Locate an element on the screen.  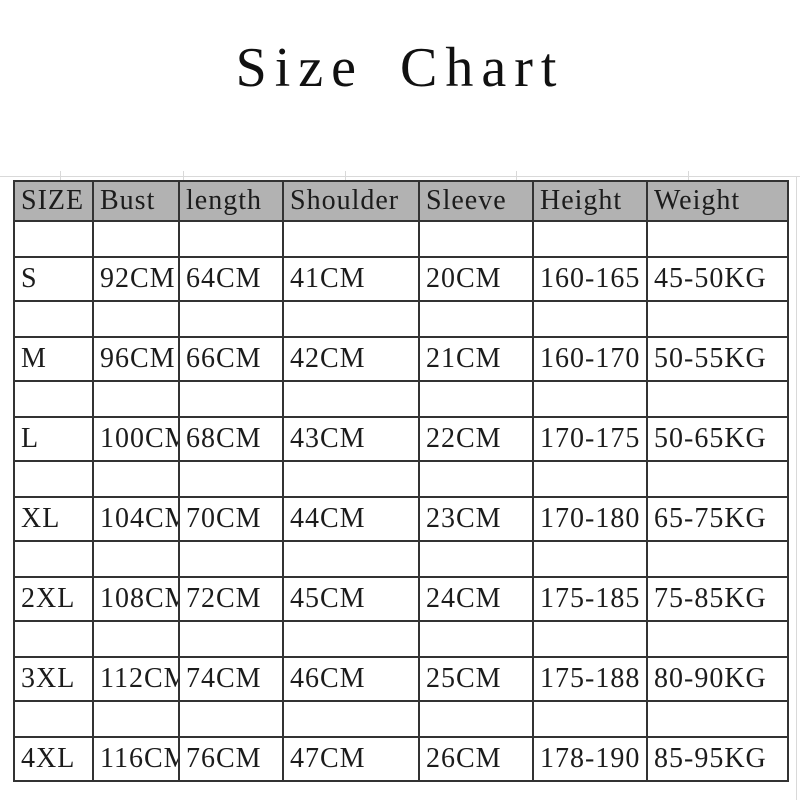
cell-sleeve: 24CM is located at coordinates (476, 599).